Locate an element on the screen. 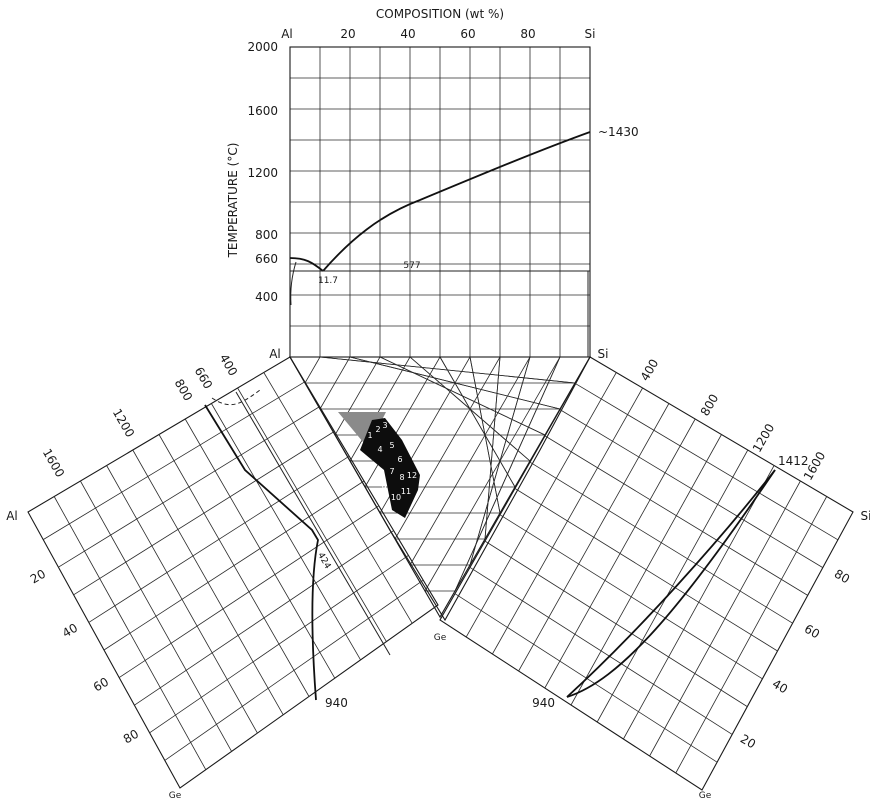 This screenshot has height=802, width=870. eutectic-comp-label: 11.7 is located at coordinates (328, 281).